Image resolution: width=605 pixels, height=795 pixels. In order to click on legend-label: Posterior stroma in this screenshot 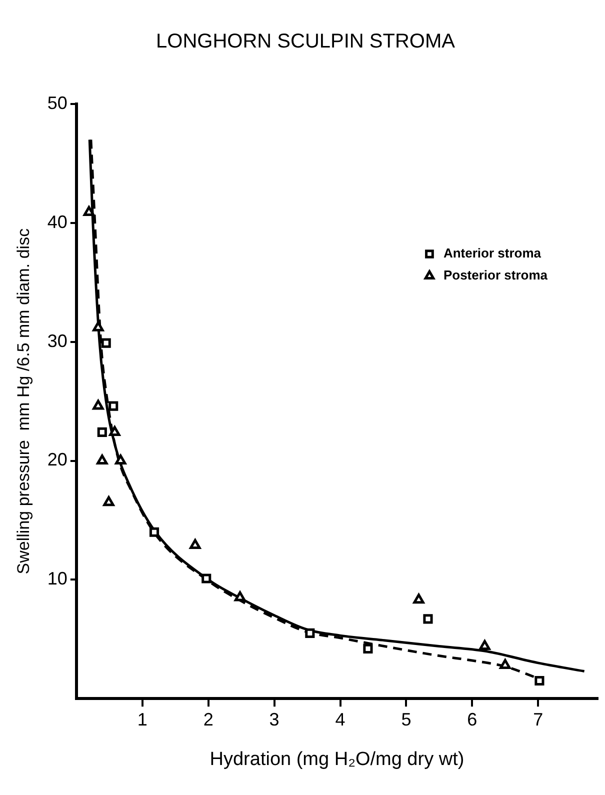, I will do `click(495, 275)`.